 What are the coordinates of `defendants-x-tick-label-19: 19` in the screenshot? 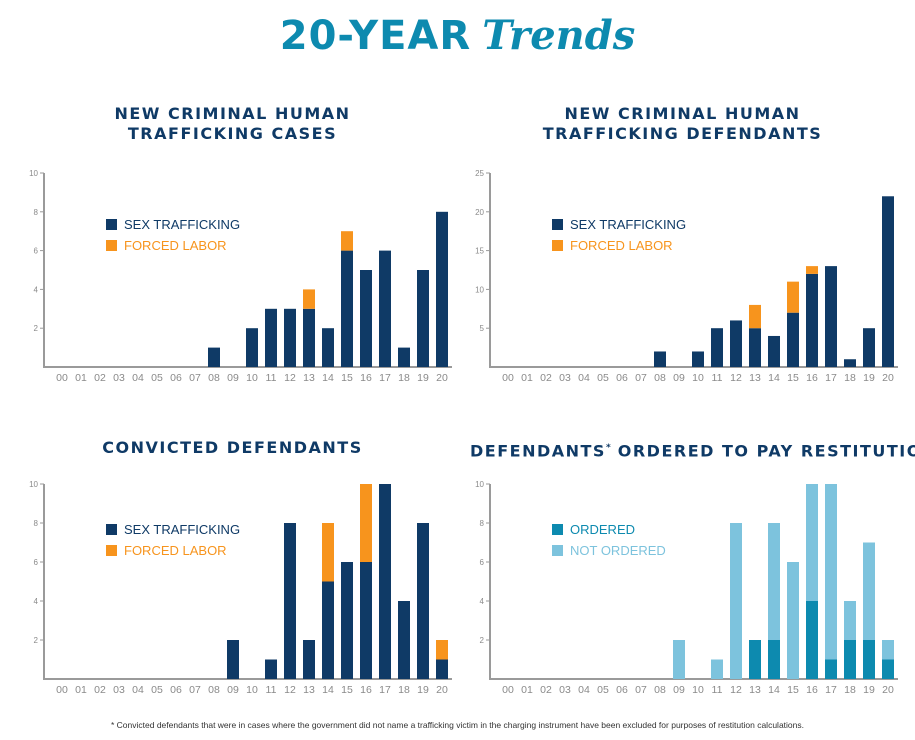 It's located at (869, 378).